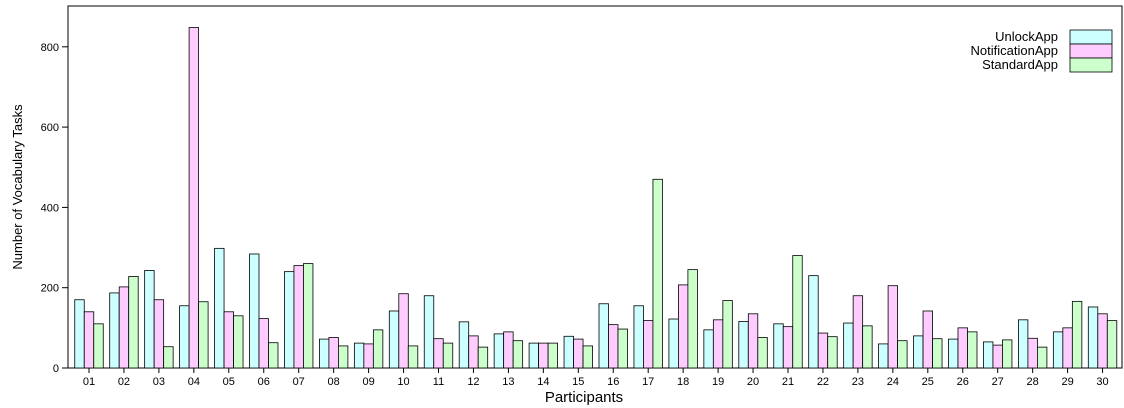  Describe the element at coordinates (584, 397) in the screenshot. I see `x-axis-label: Participants` at that location.